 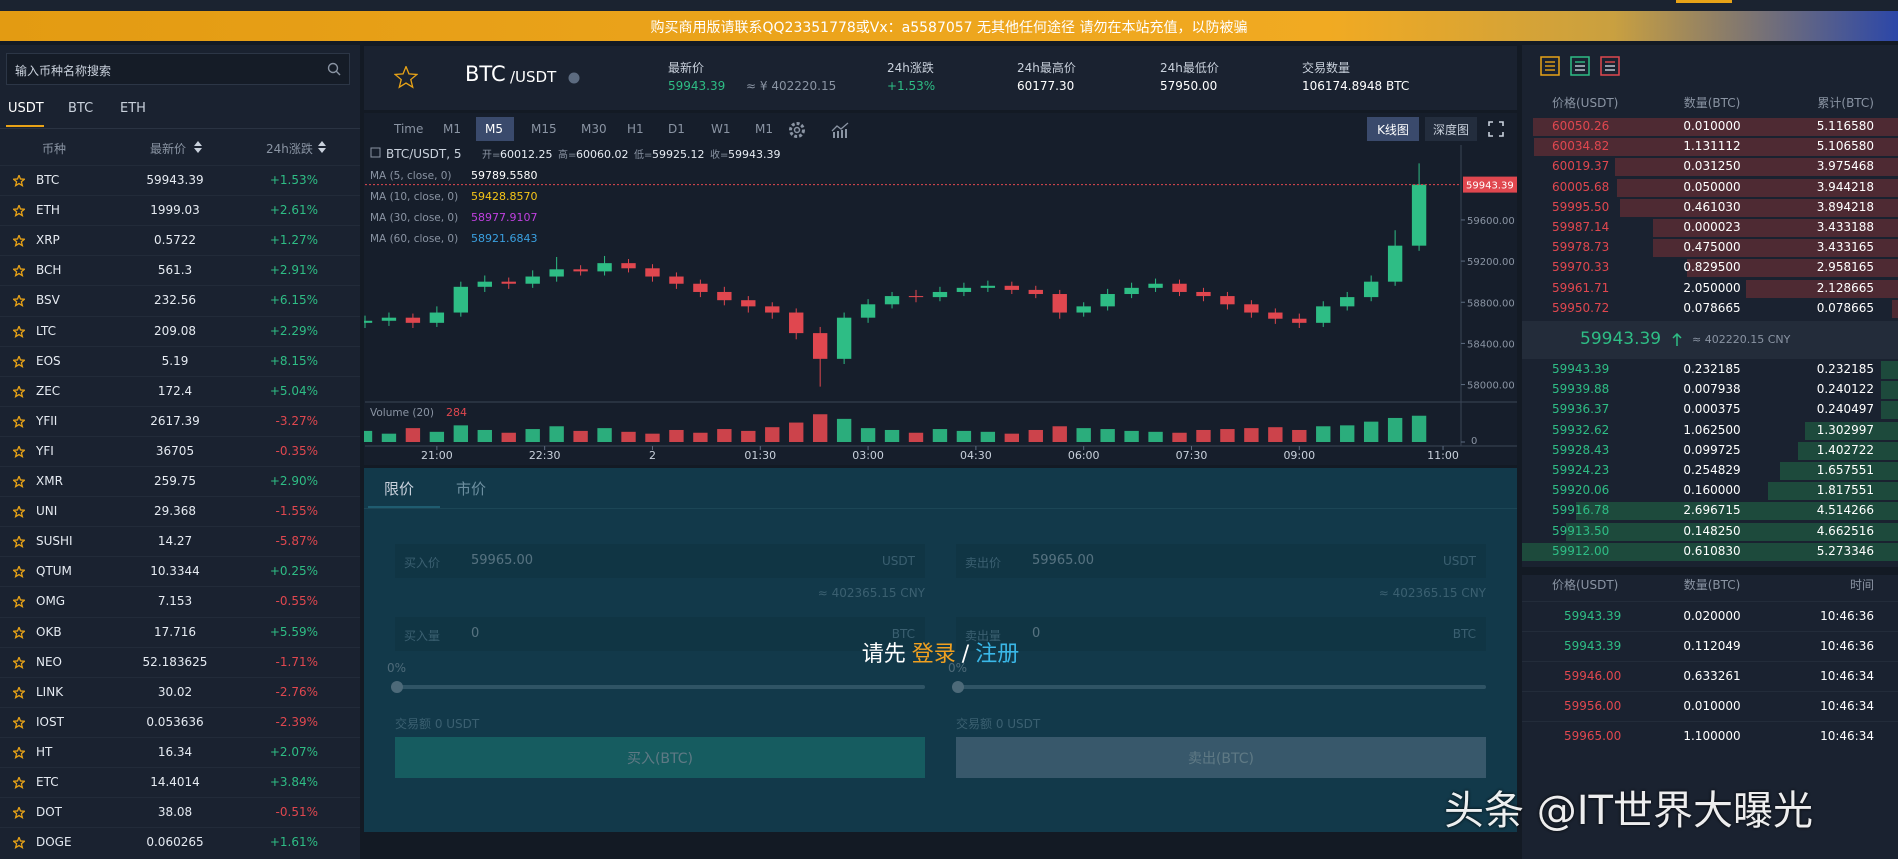 I want to click on fullscreen-arrows, so click(x=1496, y=129).